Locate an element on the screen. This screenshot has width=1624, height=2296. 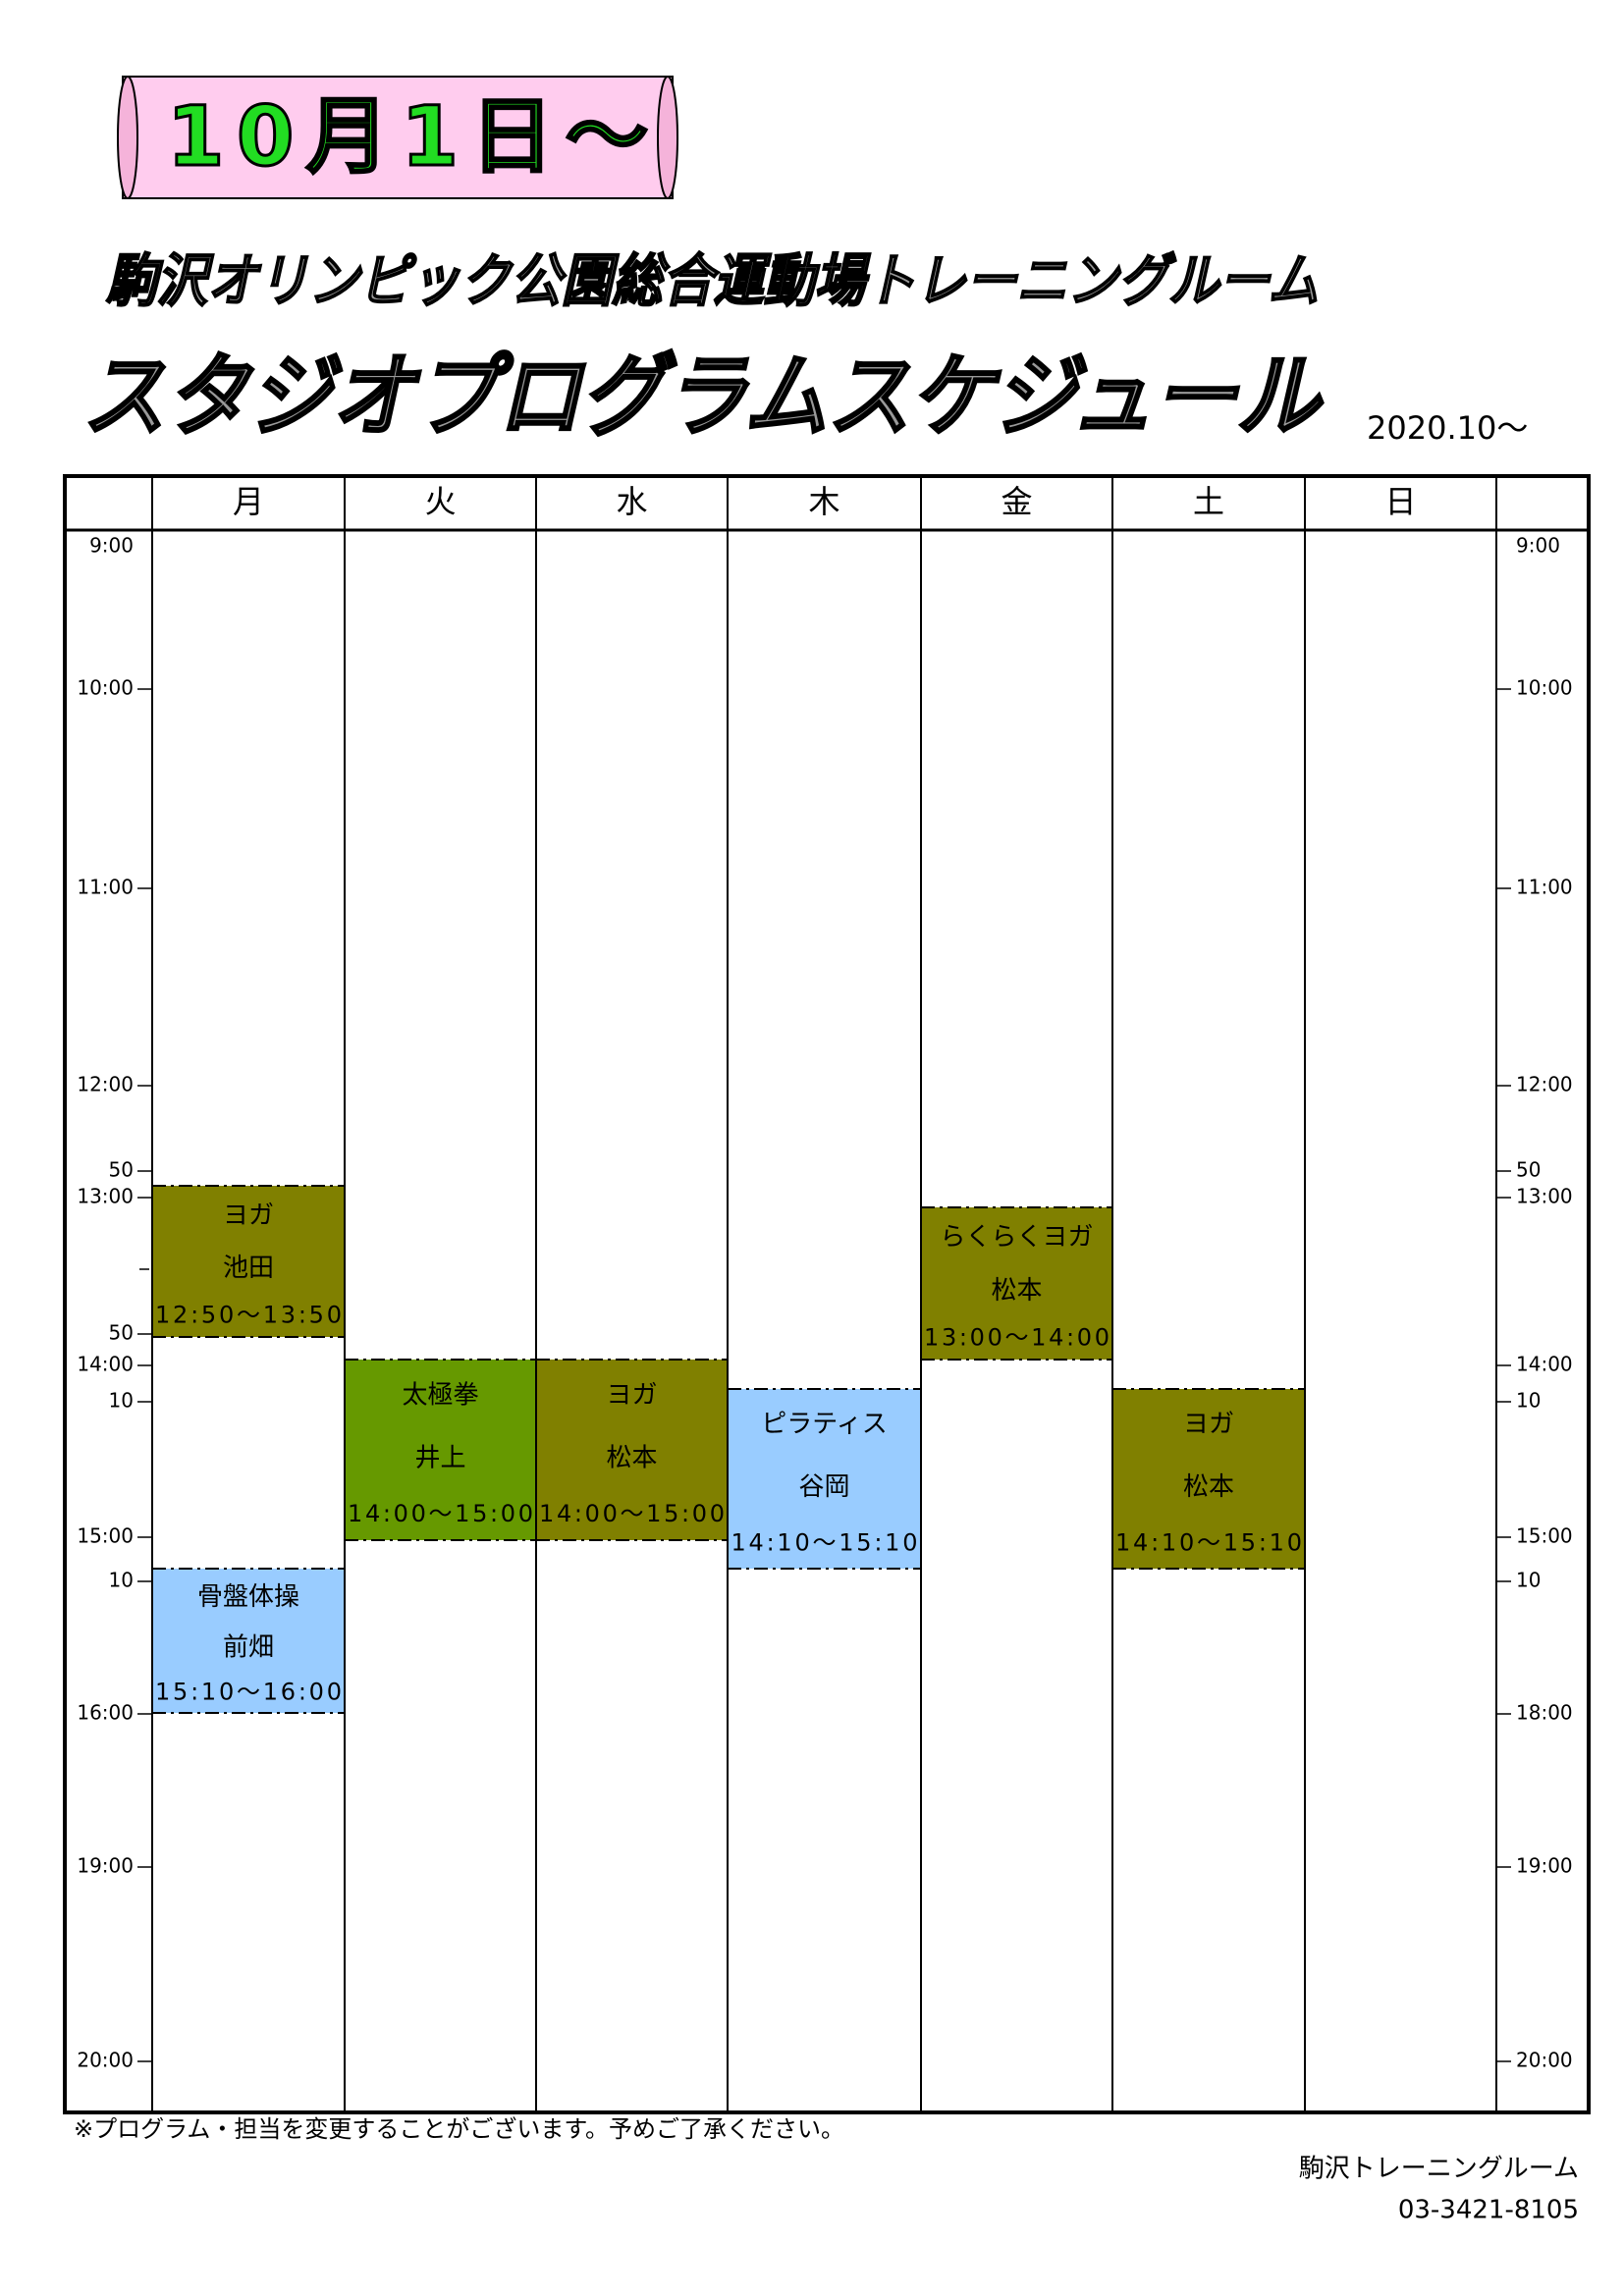
time-label-left: 16:00 is located at coordinates (105, 1713).